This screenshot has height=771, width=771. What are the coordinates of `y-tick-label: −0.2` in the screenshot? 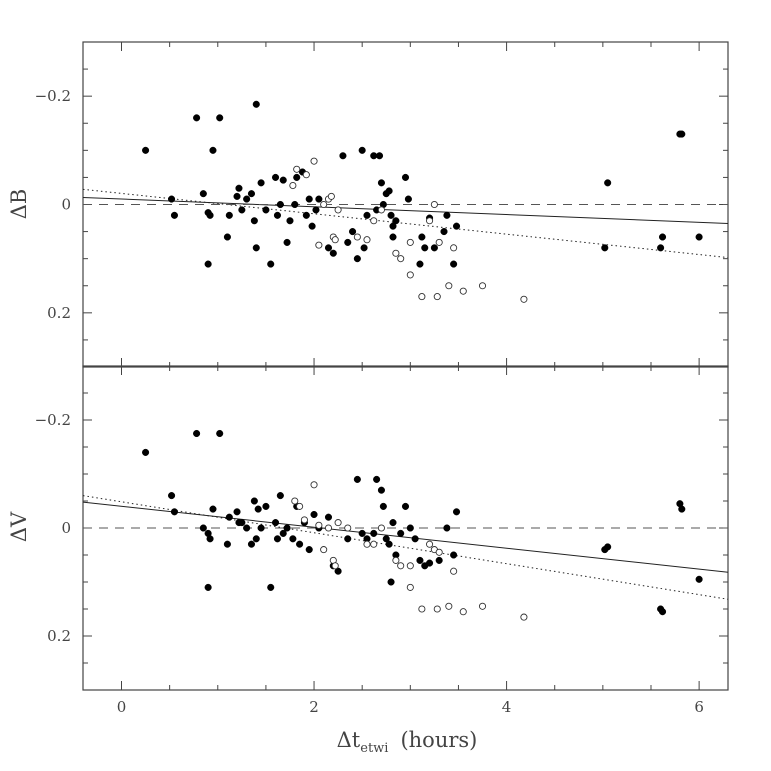 It's located at (53, 420).